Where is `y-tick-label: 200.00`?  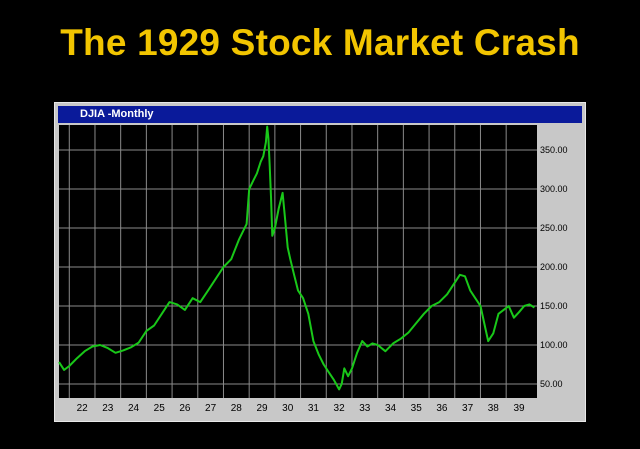 y-tick-label: 200.00 is located at coordinates (554, 267).